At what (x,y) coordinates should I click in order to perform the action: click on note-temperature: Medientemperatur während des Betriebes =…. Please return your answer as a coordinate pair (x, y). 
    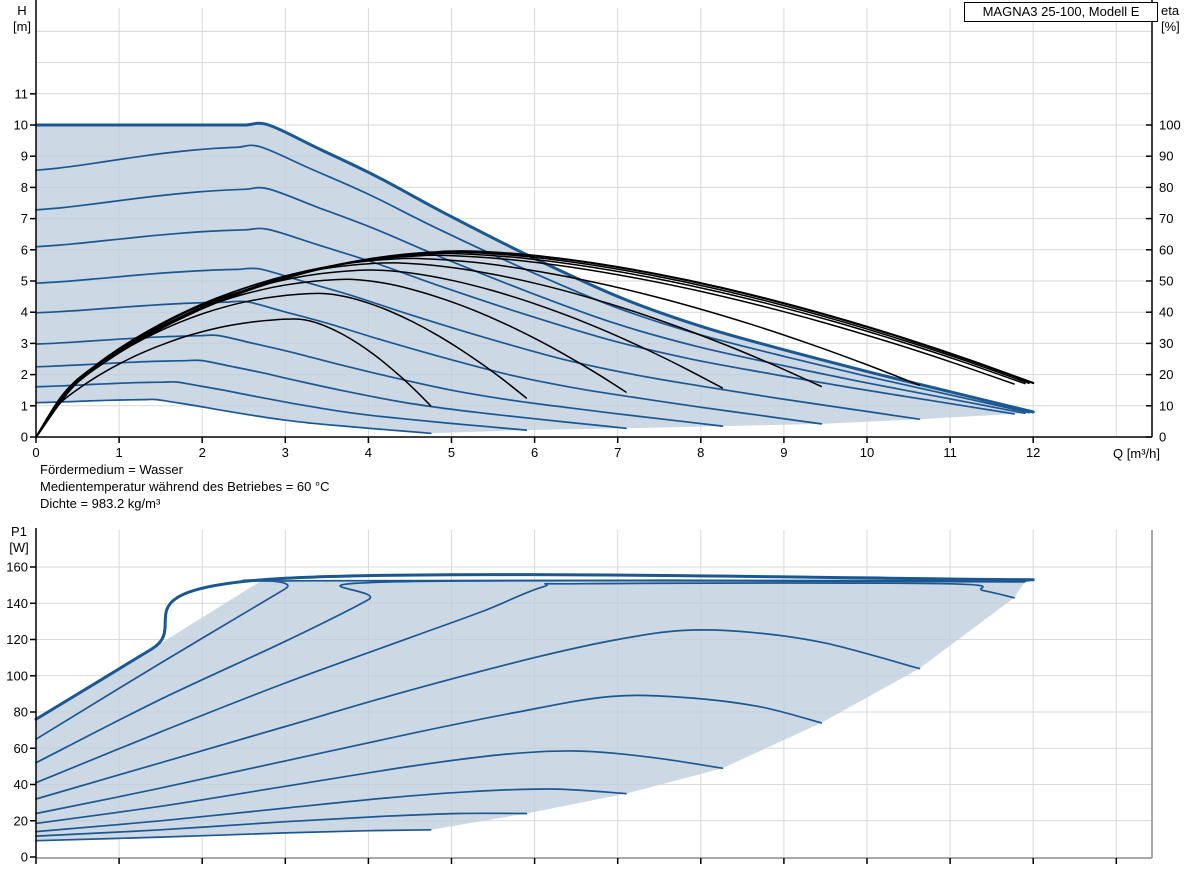
    Looking at the image, I should click on (185, 486).